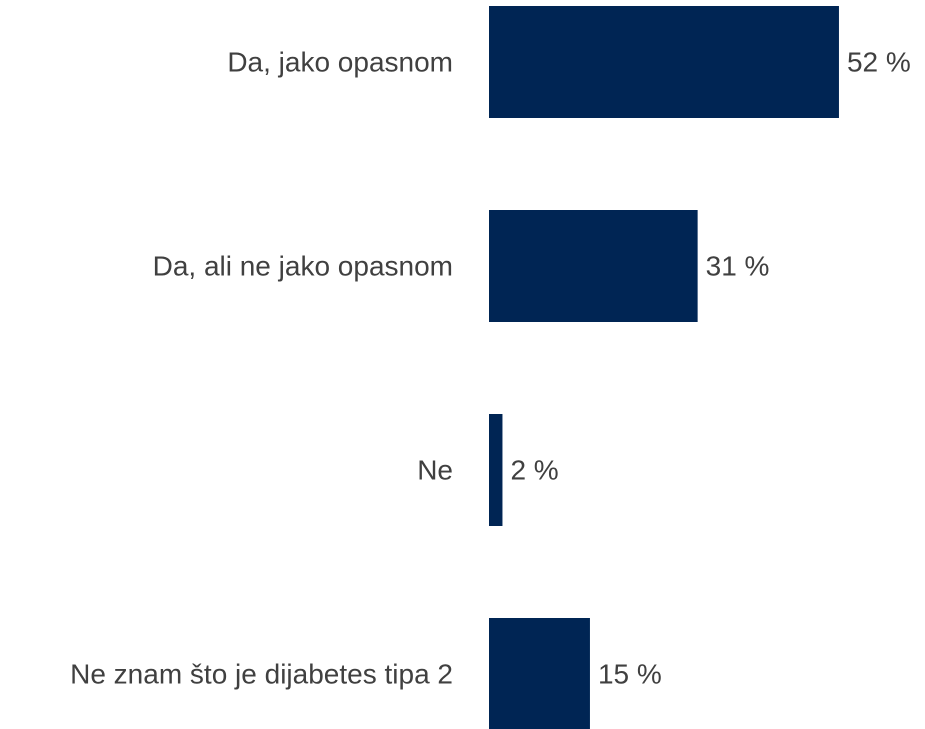 The width and height of the screenshot is (925, 729). What do you see at coordinates (303, 266) in the screenshot?
I see `category-label-da-ali-ne-jako-opasnom: Da, ali ne jako opasnom` at bounding box center [303, 266].